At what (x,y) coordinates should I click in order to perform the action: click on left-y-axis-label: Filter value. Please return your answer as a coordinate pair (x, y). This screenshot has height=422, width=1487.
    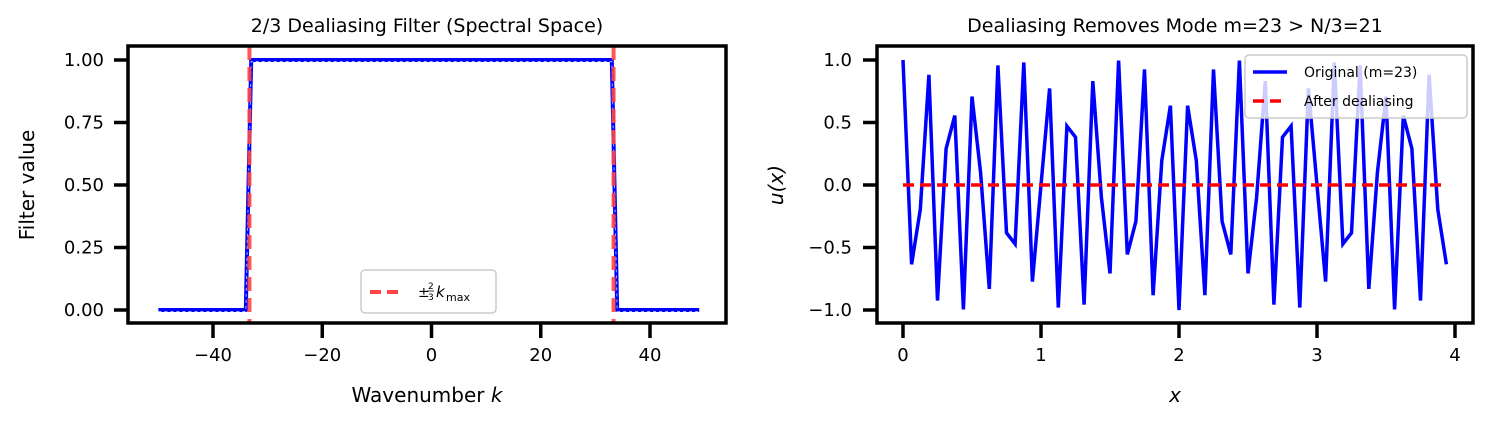
    Looking at the image, I should click on (27, 185).